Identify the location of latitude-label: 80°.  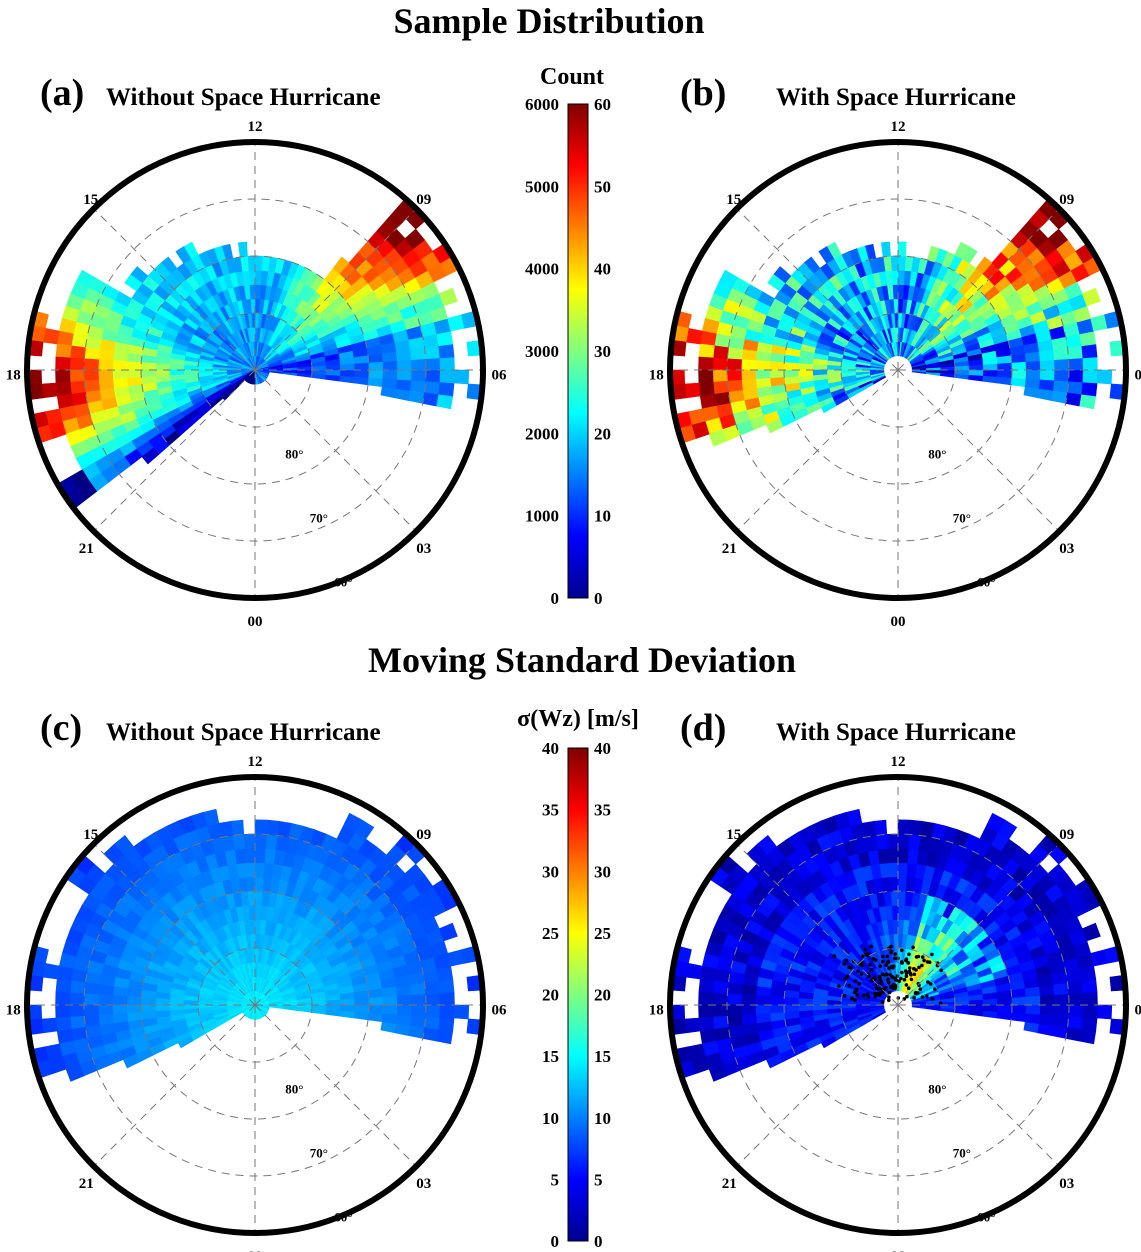
(294, 1089).